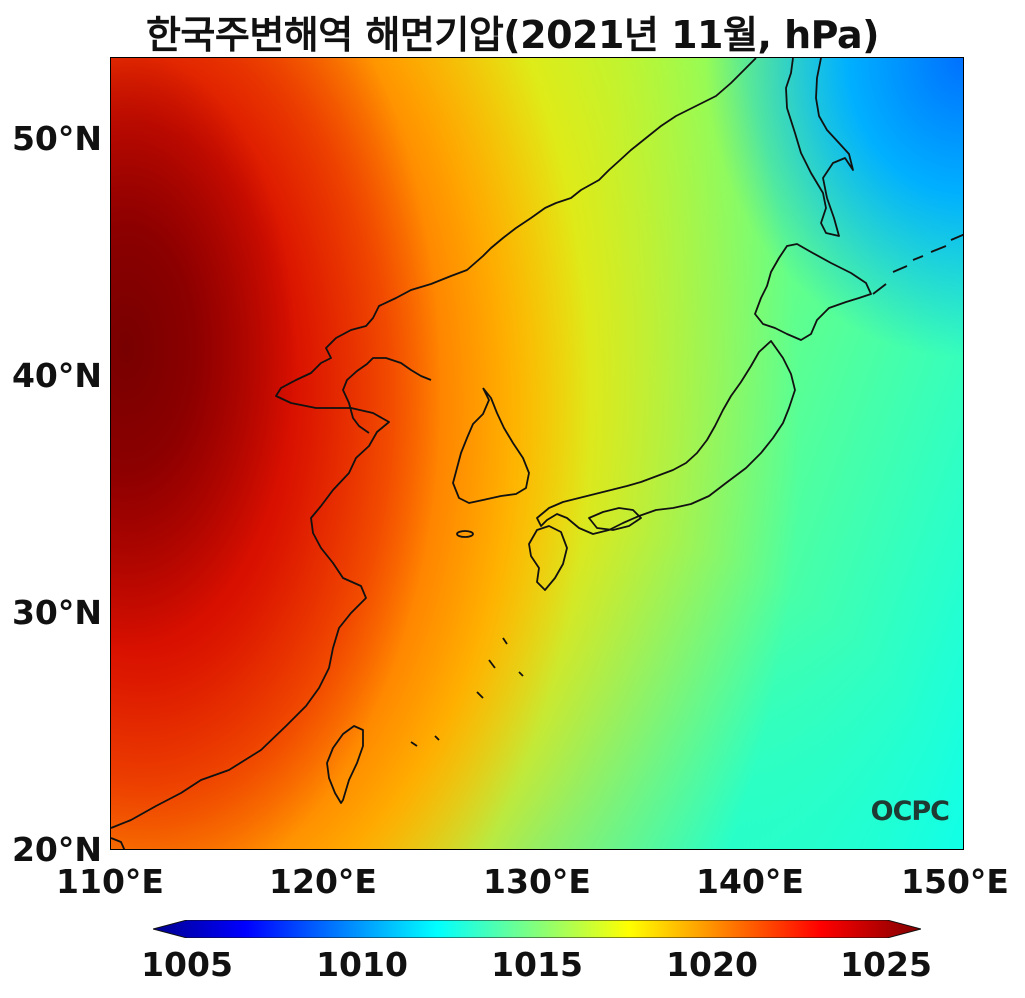 The height and width of the screenshot is (998, 1025). Describe the element at coordinates (819, 147) in the screenshot. I see `coastline-sakhalin` at that location.